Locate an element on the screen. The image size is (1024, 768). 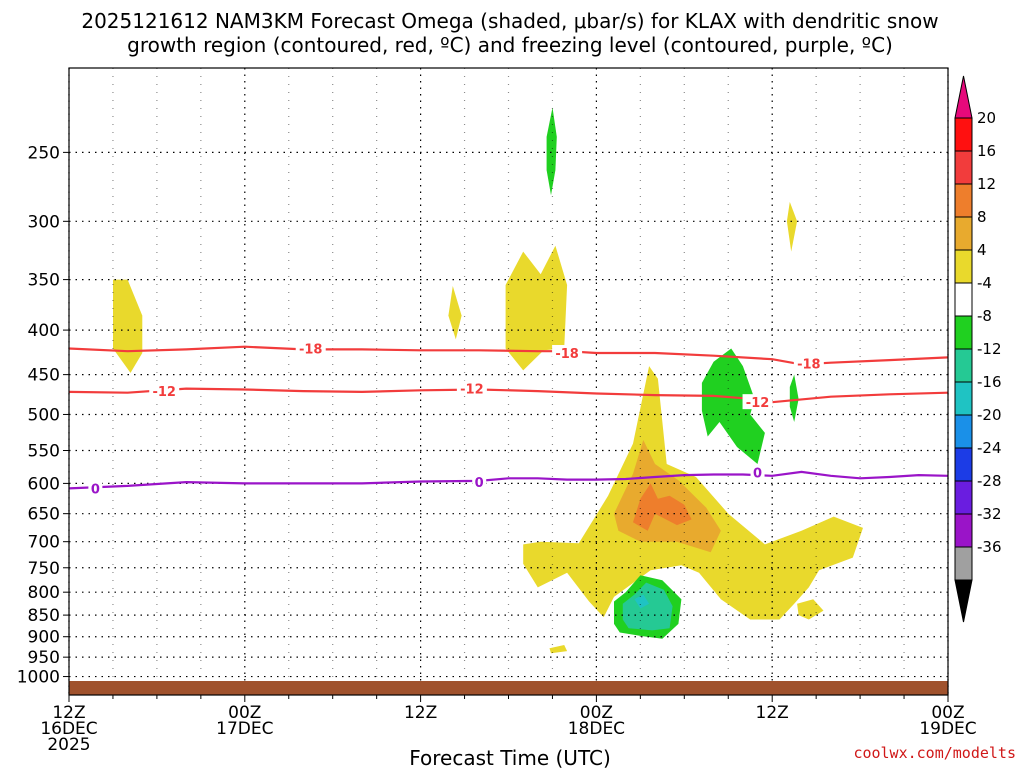
colorbar-label-7: -12 is located at coordinates (989, 349).